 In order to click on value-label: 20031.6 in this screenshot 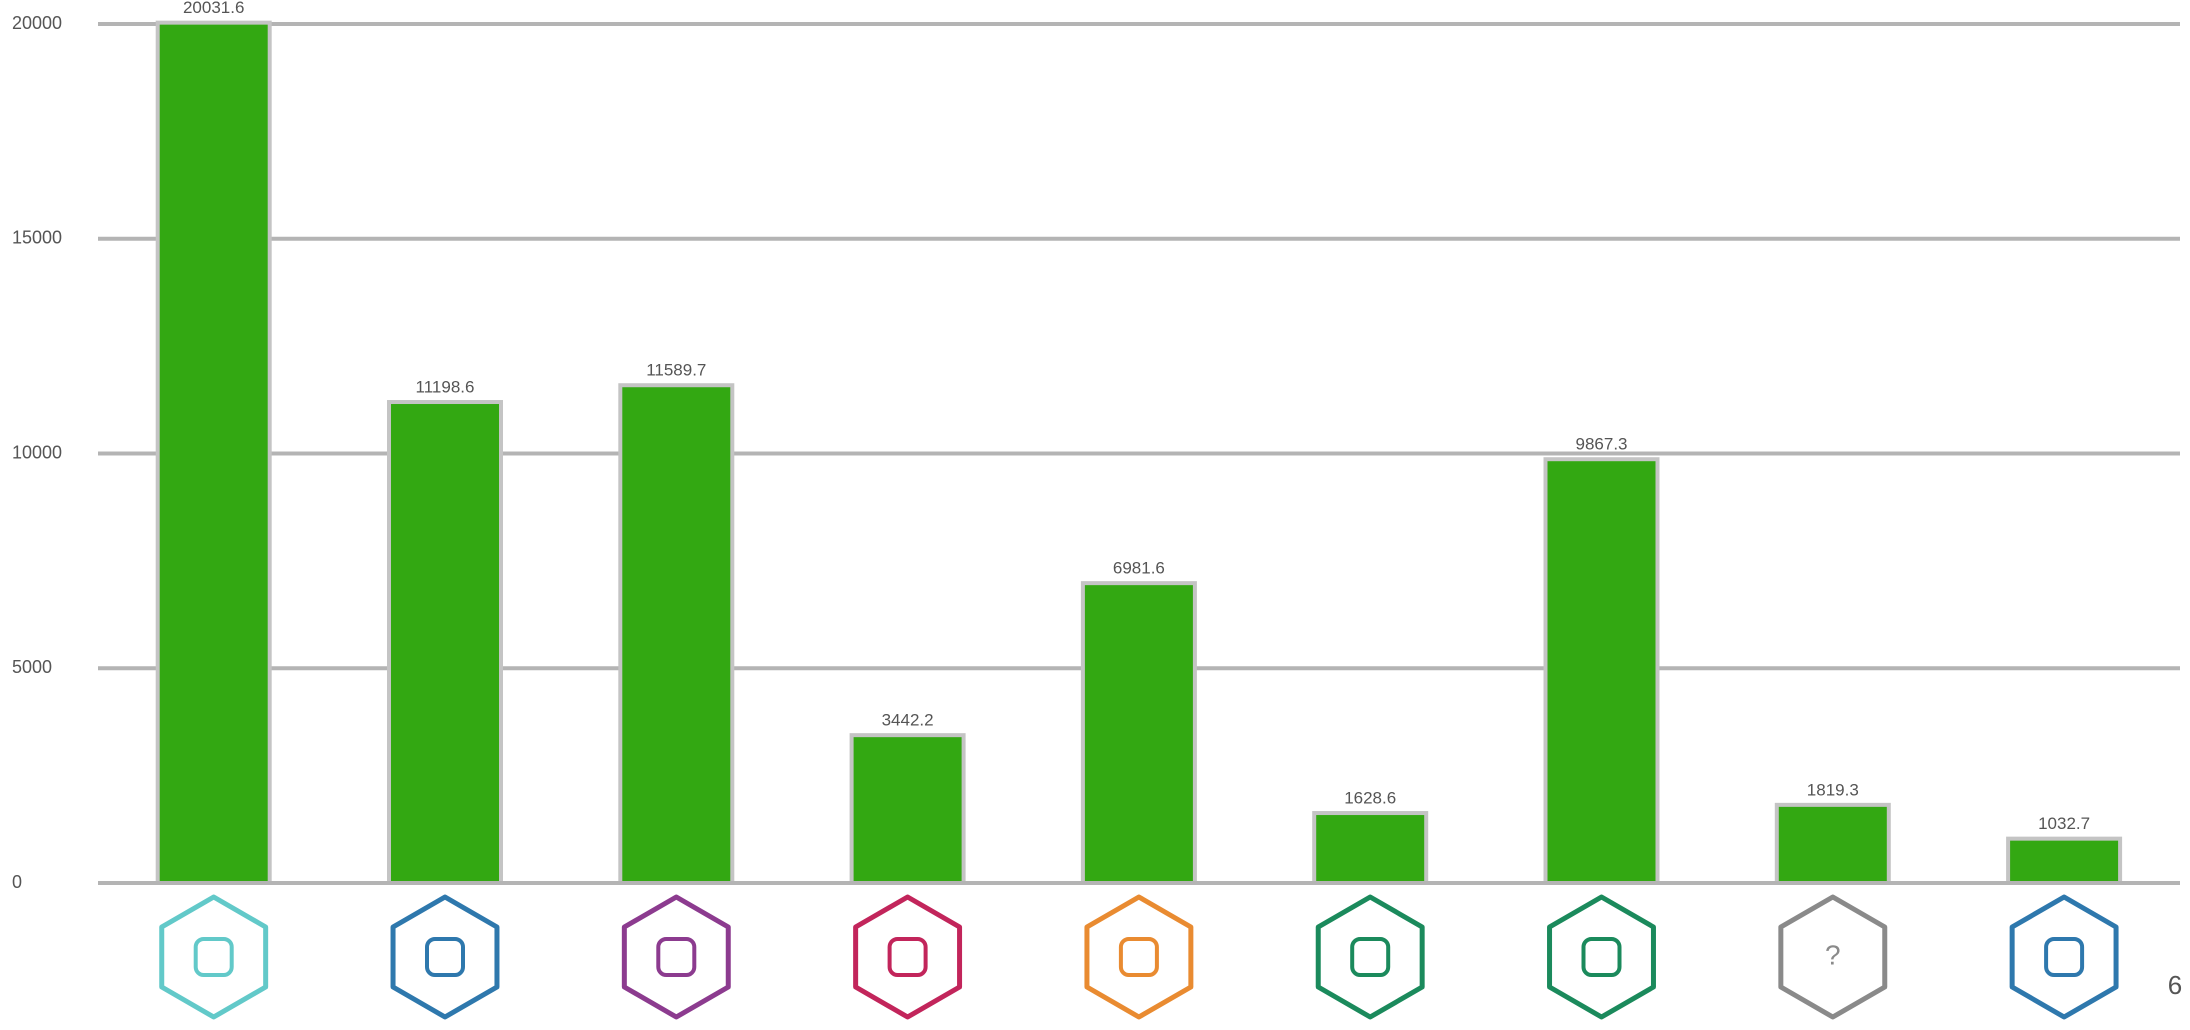, I will do `click(213, 8)`.